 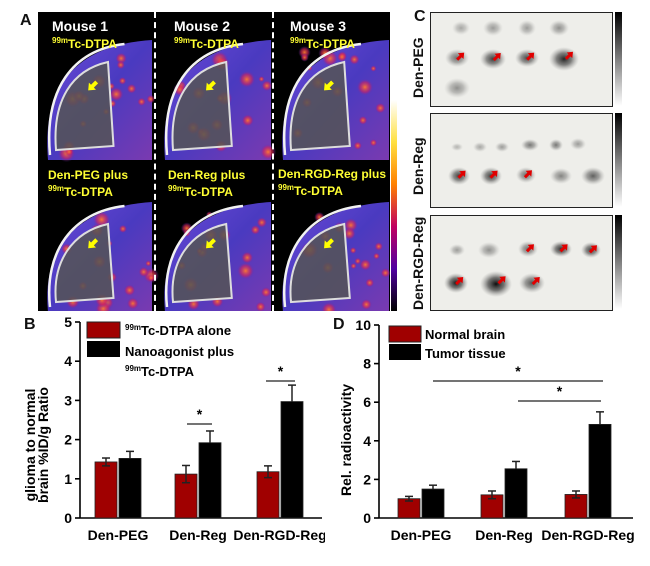 What do you see at coordinates (394, 205) in the screenshot?
I see `panel-a-colorbar` at bounding box center [394, 205].